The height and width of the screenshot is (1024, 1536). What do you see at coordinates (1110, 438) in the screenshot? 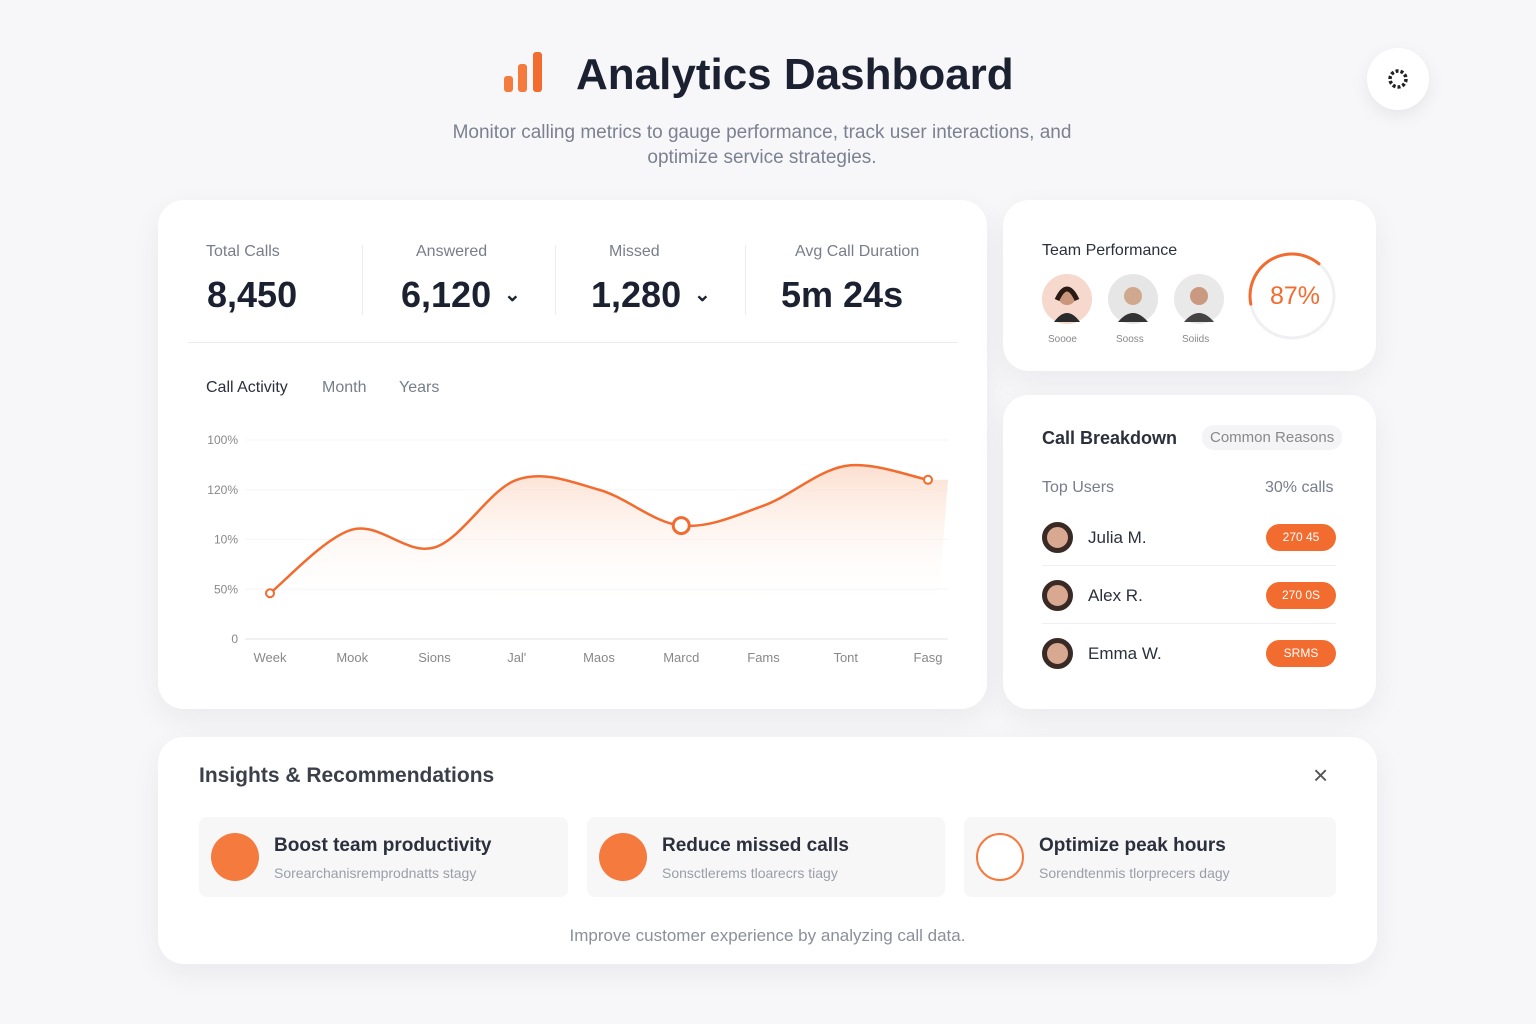
I see `card-title: Call Breakdown` at bounding box center [1110, 438].